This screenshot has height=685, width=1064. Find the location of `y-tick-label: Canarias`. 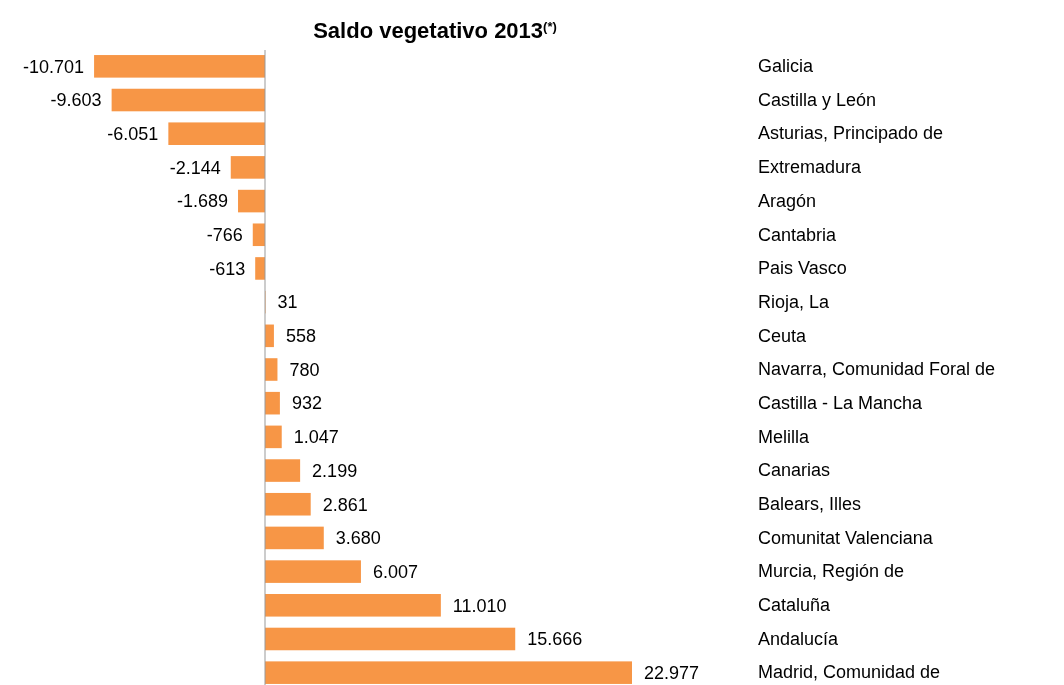

y-tick-label: Canarias is located at coordinates (794, 470).